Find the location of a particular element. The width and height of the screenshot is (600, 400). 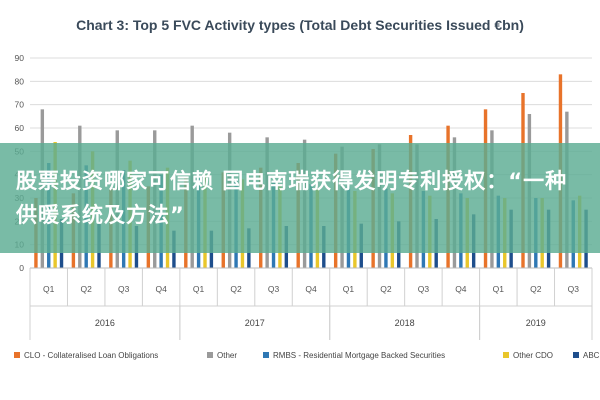

y-tick-label: 0 is located at coordinates (21, 268).